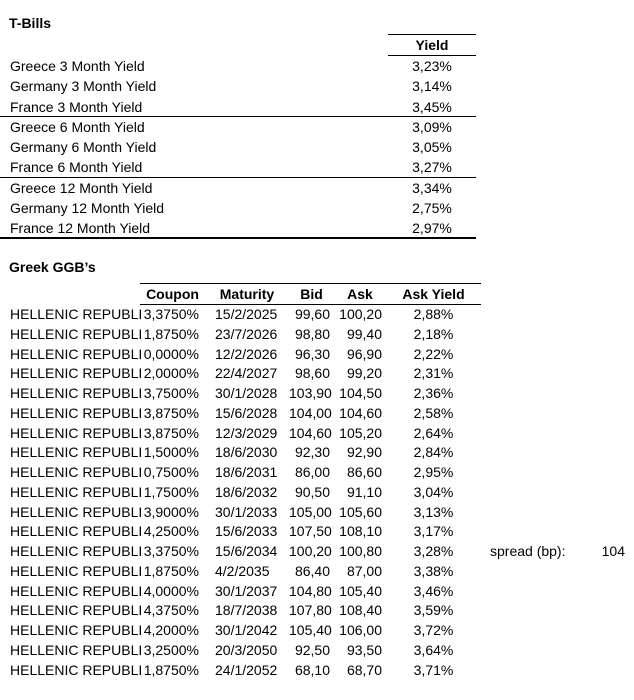  Describe the element at coordinates (433, 333) in the screenshot. I see `ggb-cell-ask-yield: 2,18%` at that location.